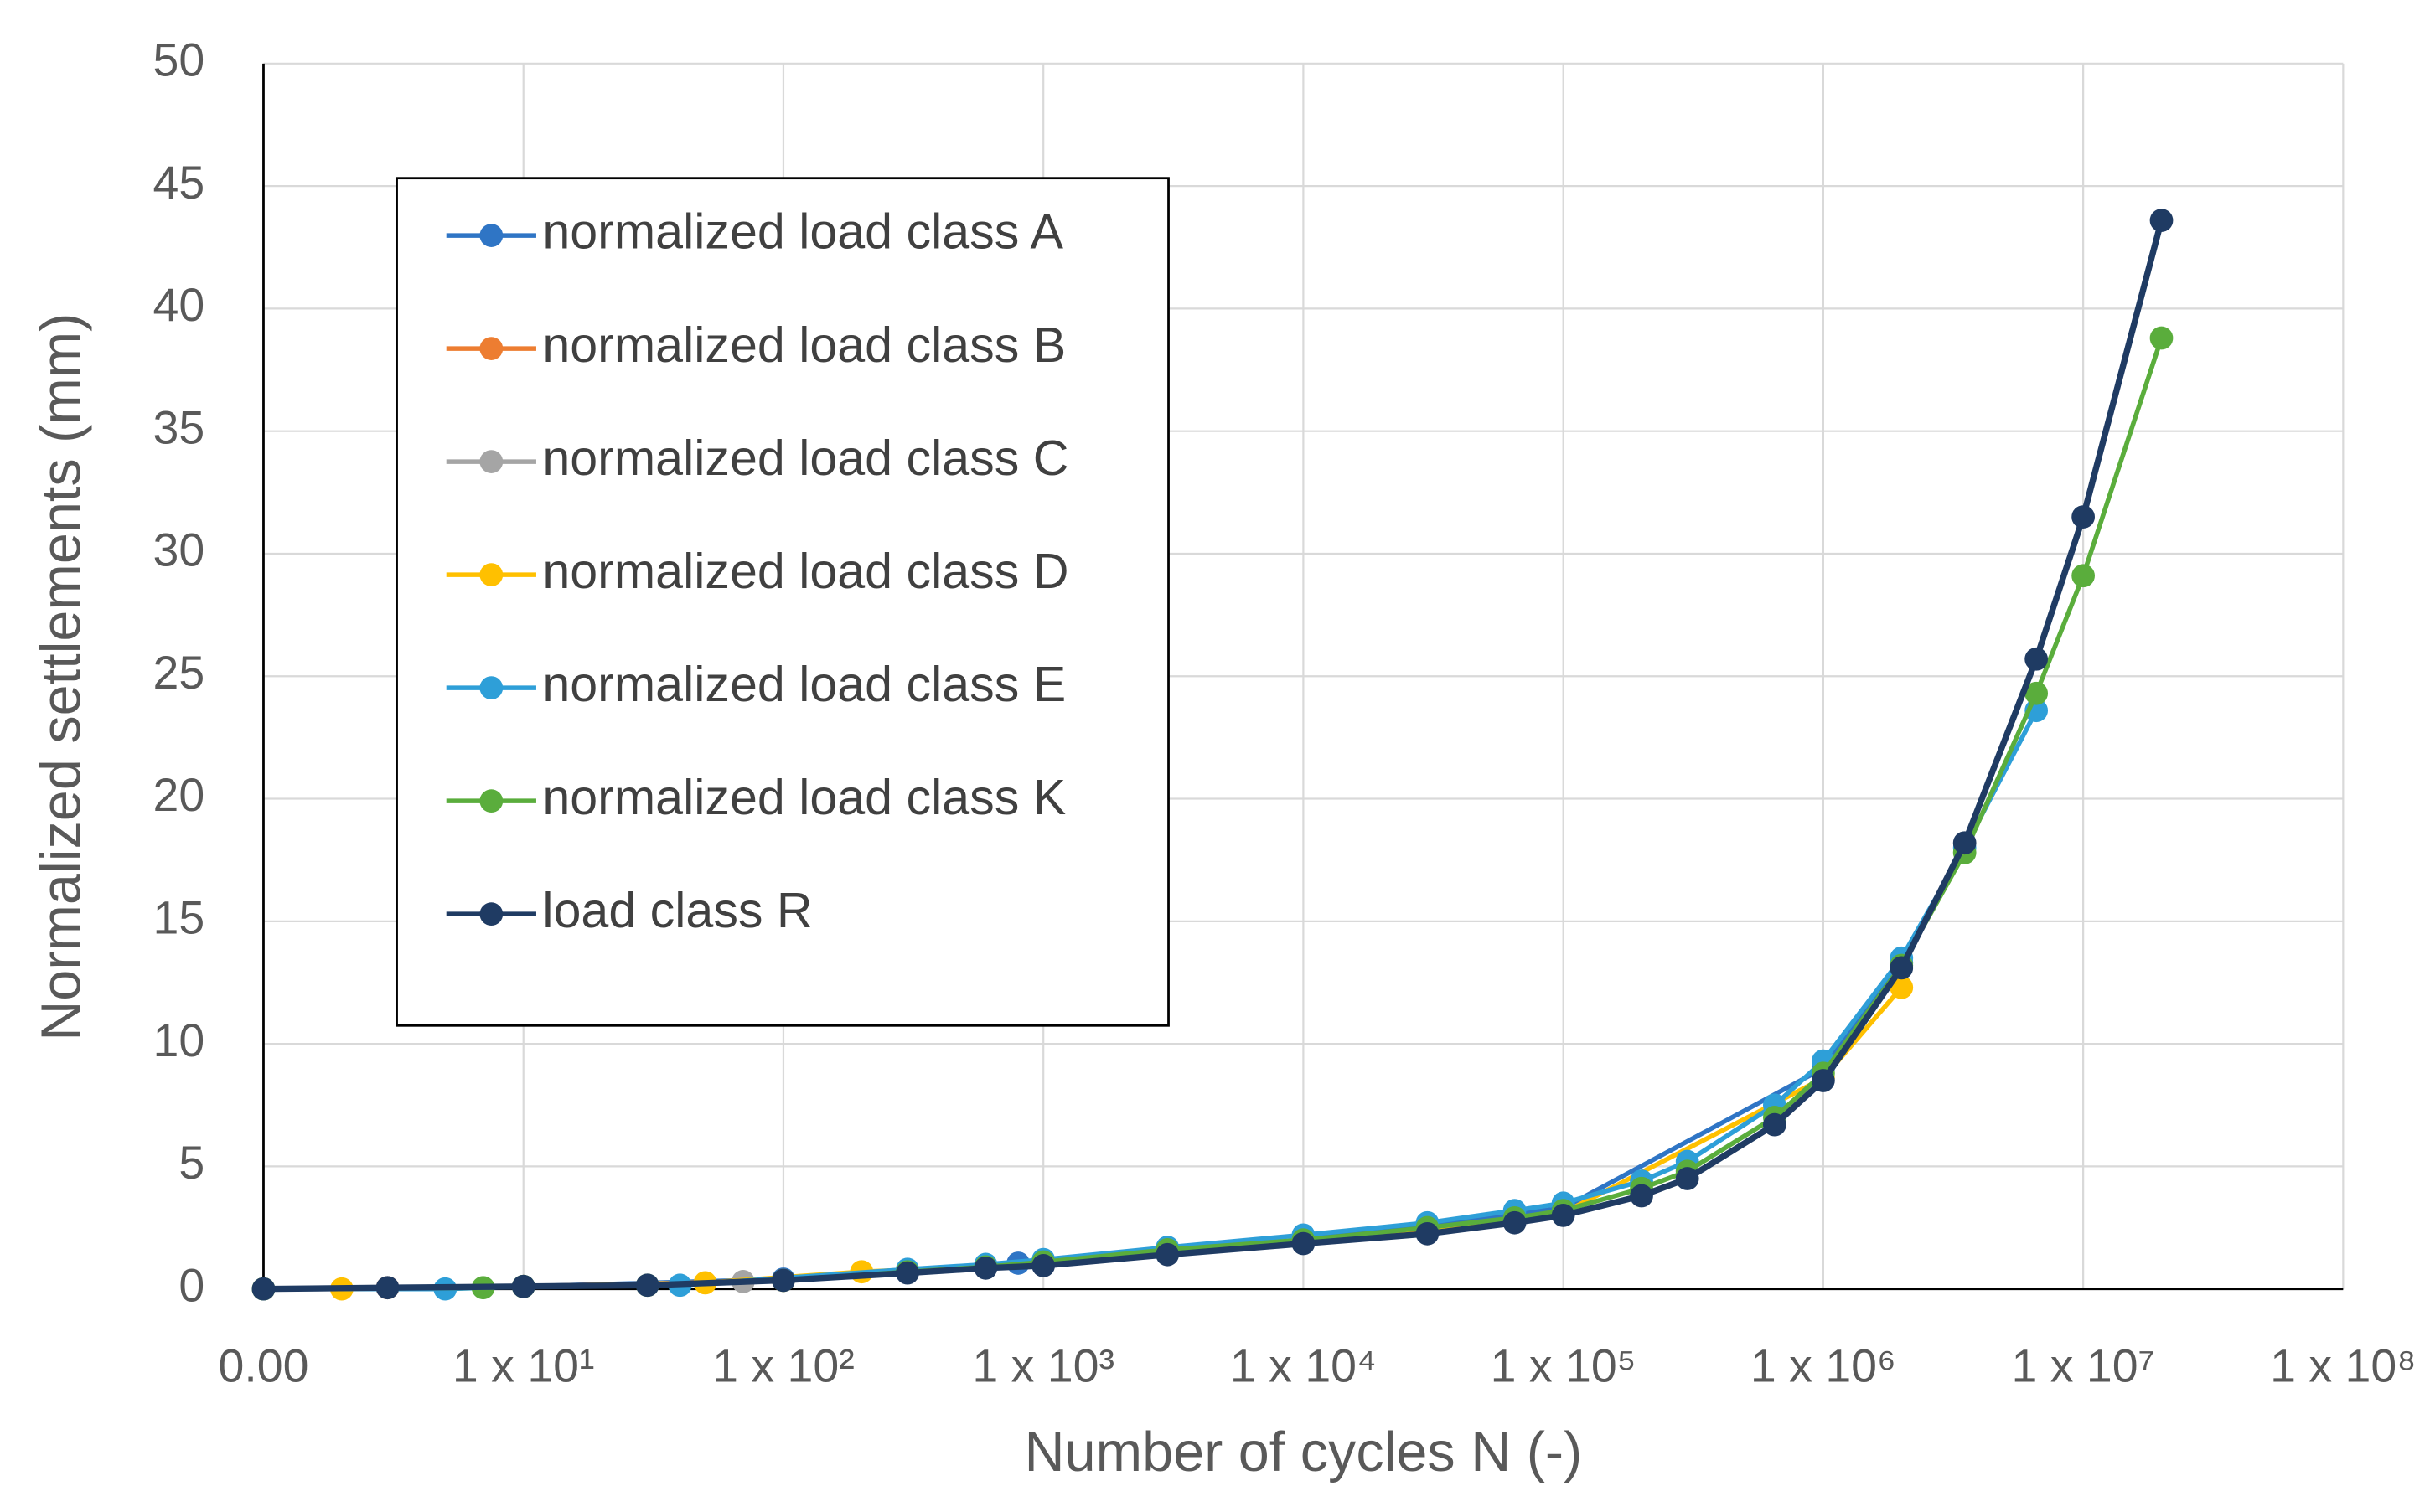  I want to click on x-tick-label: 1 x 10¹, so click(523, 1366).